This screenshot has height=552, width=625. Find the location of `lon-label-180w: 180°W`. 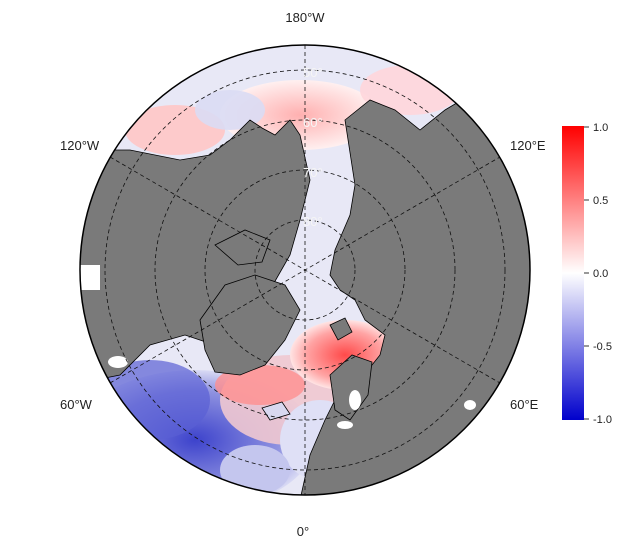

lon-label-180w: 180°W is located at coordinates (305, 17).